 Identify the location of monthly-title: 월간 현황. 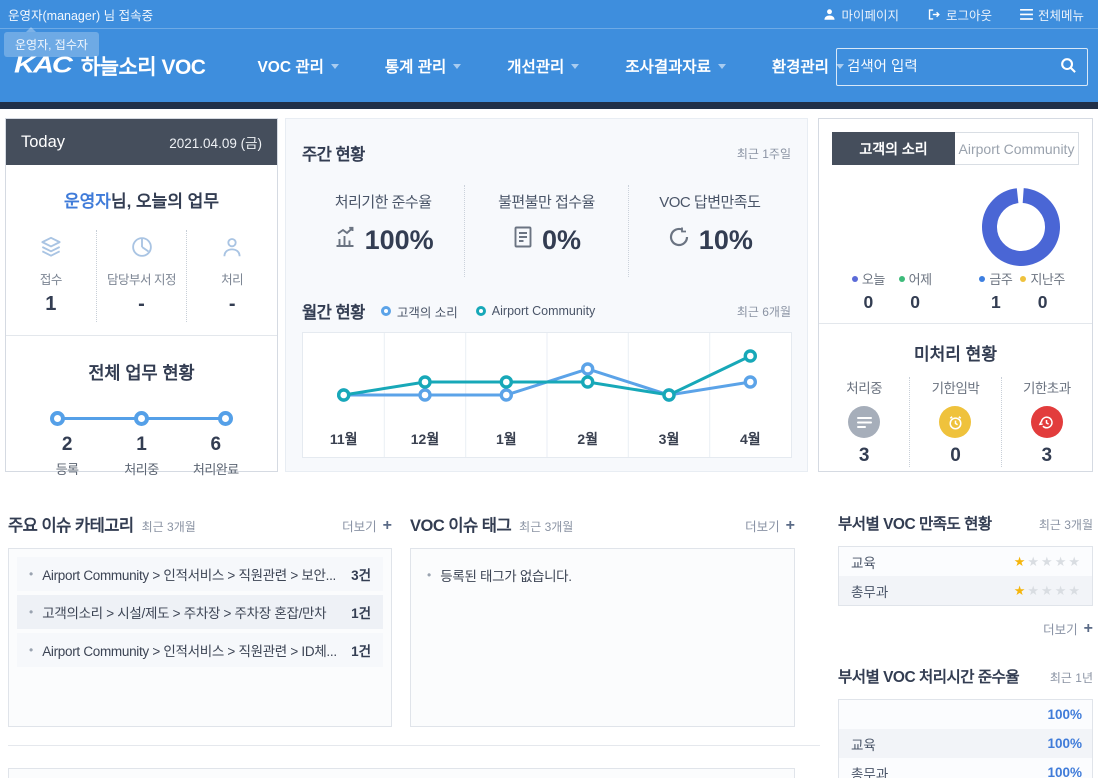
(333, 313).